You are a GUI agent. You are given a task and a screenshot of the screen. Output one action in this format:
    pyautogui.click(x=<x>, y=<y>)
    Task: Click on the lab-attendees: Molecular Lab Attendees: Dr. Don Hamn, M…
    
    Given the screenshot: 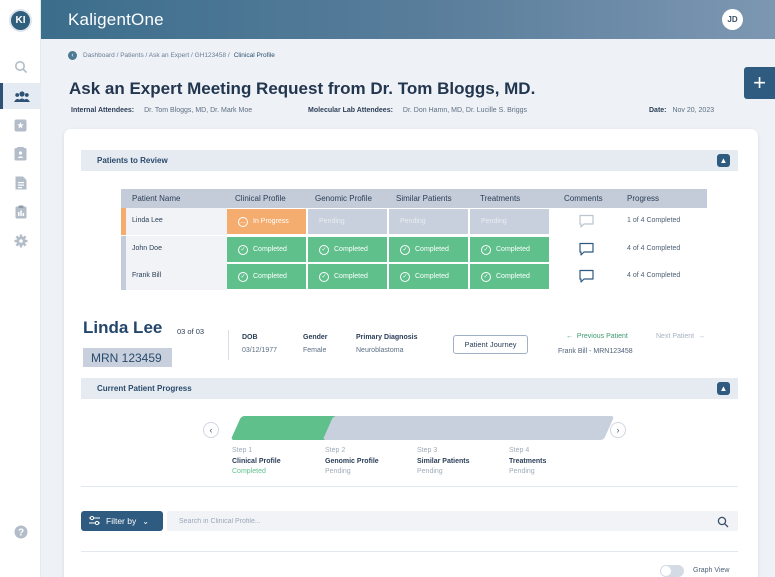 What is the action you would take?
    pyautogui.click(x=417, y=110)
    